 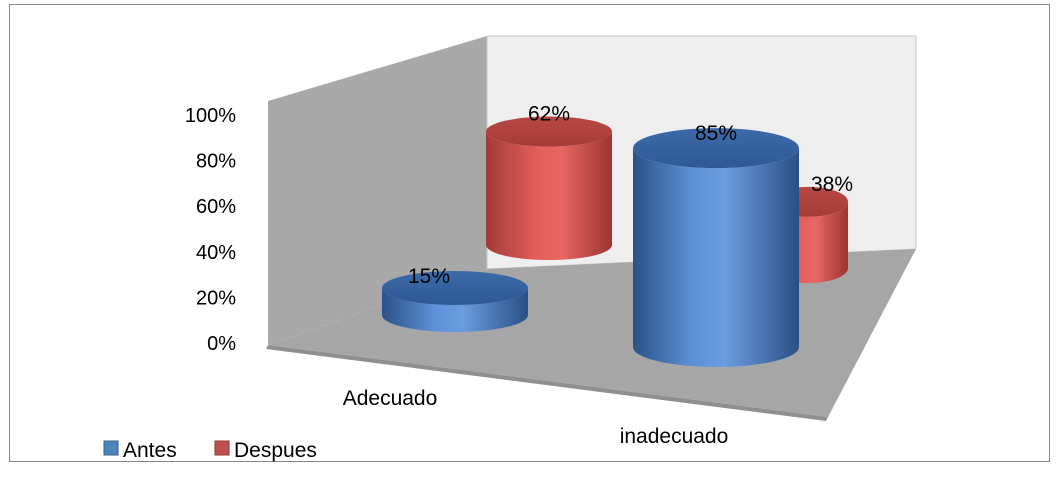 I want to click on cylinder-antes-adecuado, so click(x=455, y=301).